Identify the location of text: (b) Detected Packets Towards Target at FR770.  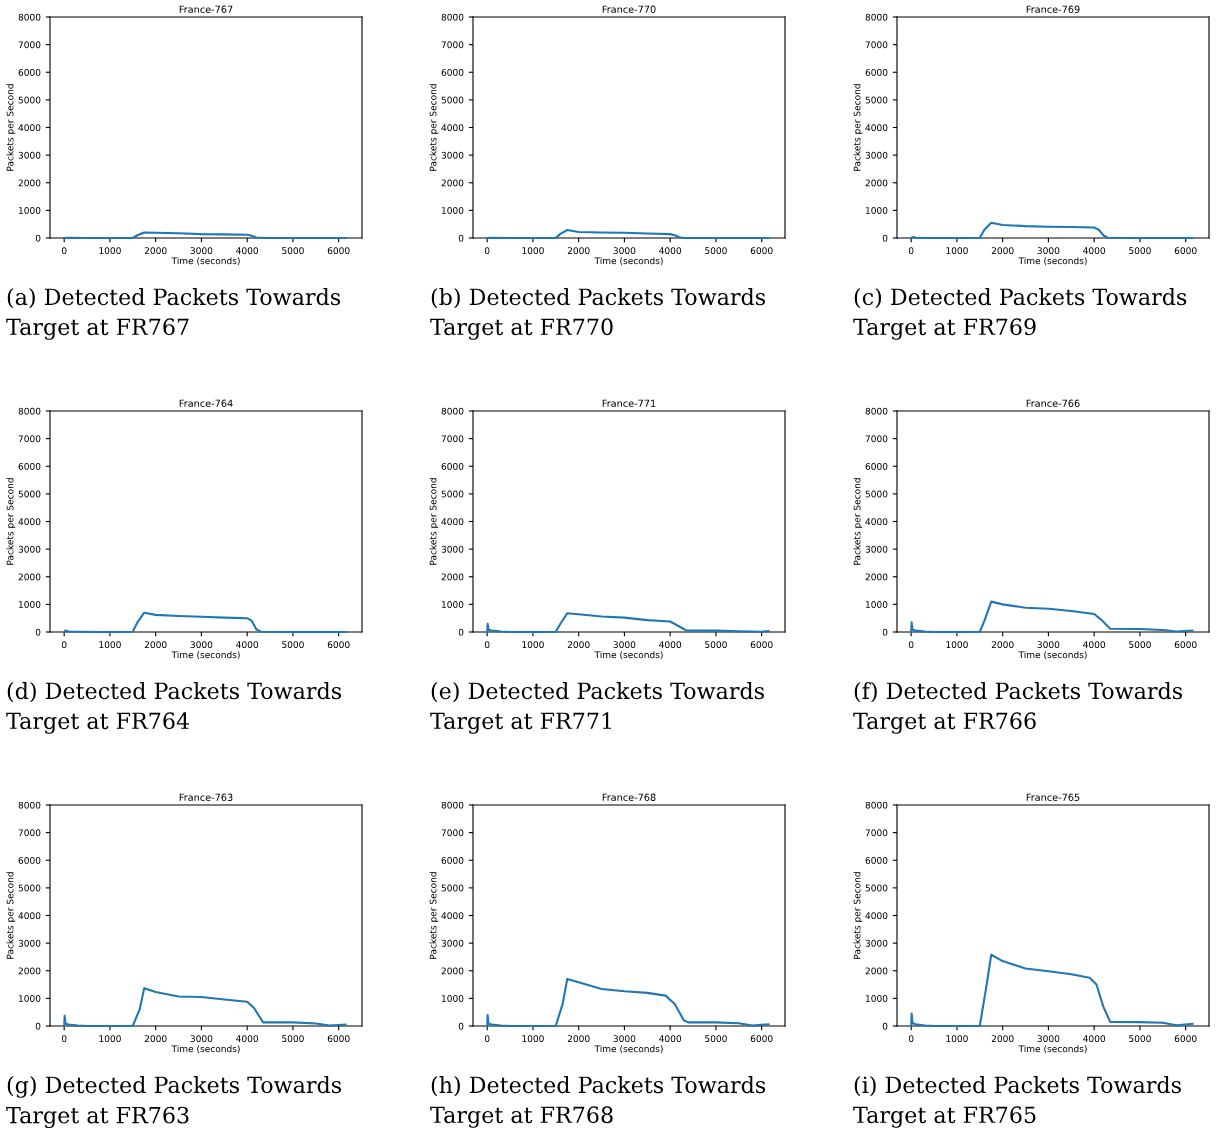
(598, 314).